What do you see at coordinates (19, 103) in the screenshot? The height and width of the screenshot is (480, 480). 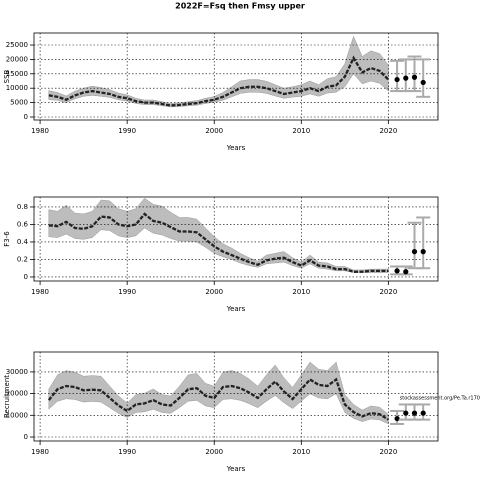 I see `y-tick-label: 5000` at bounding box center [19, 103].